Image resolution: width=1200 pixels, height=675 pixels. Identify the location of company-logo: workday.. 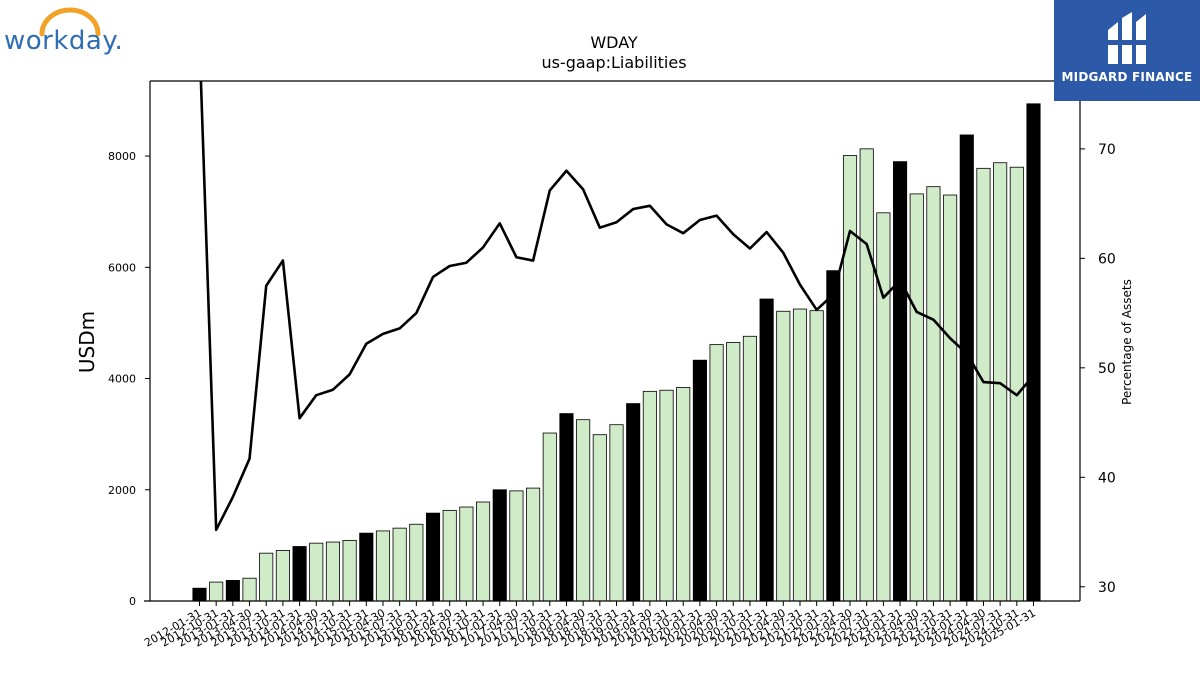
(69, 32).